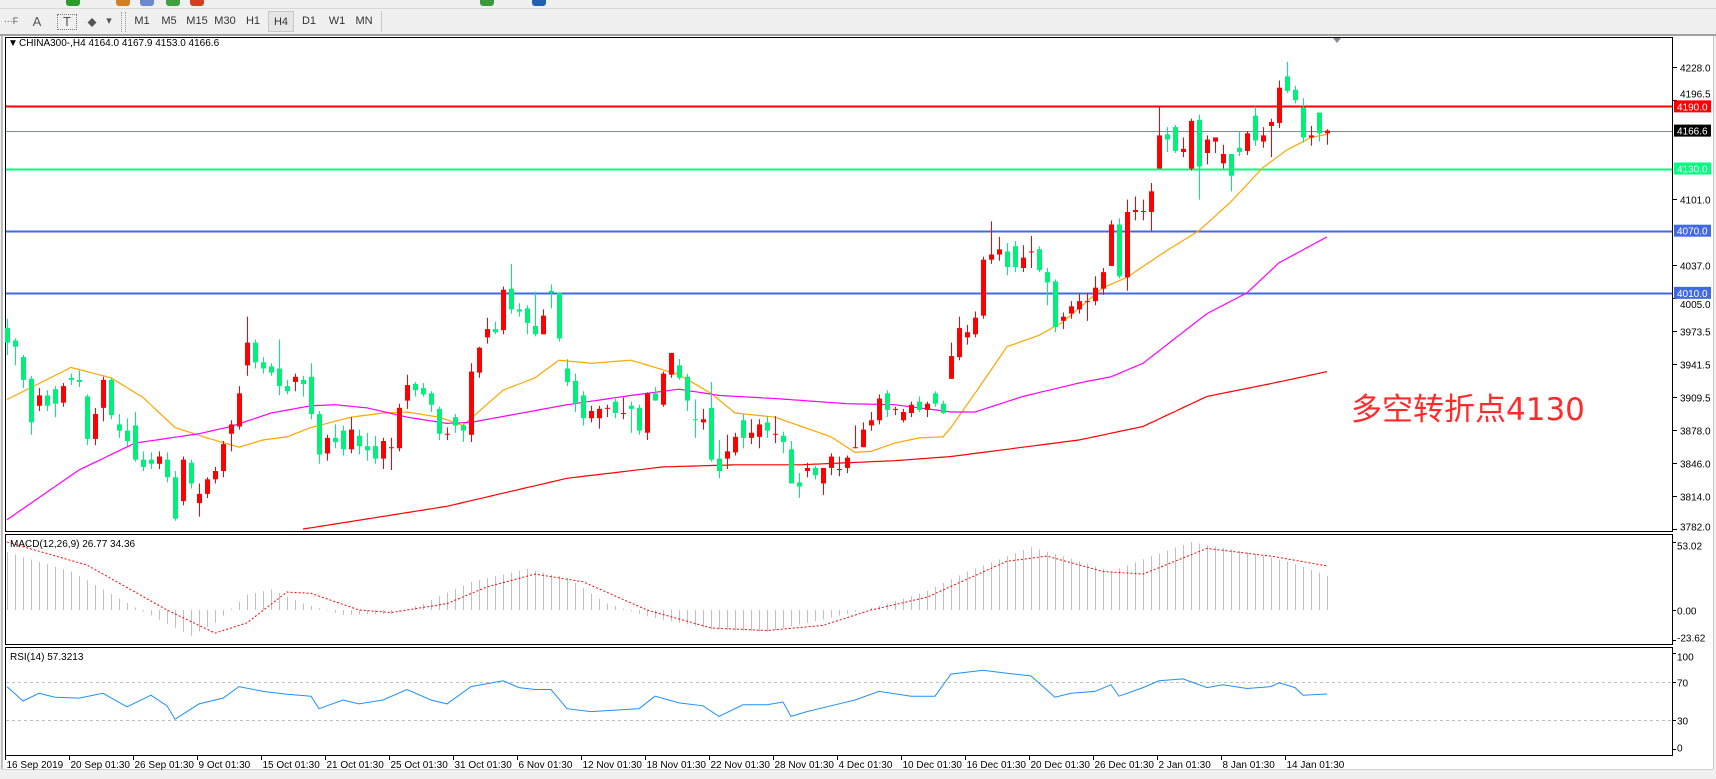  What do you see at coordinates (309, 21) in the screenshot?
I see `timeframe-d1-button: D1` at bounding box center [309, 21].